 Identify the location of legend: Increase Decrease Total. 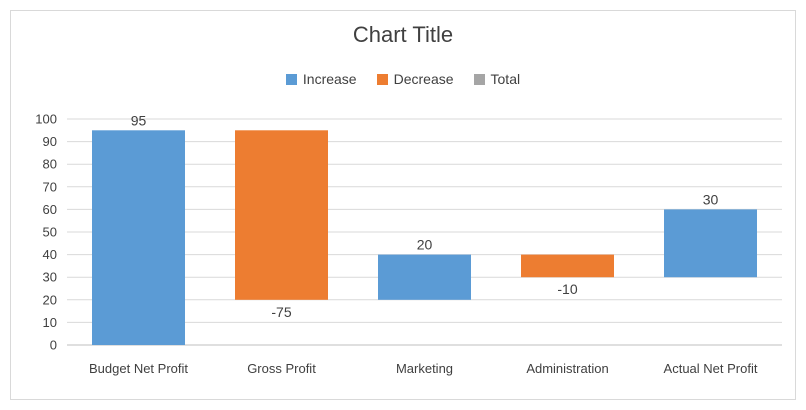
(403, 79).